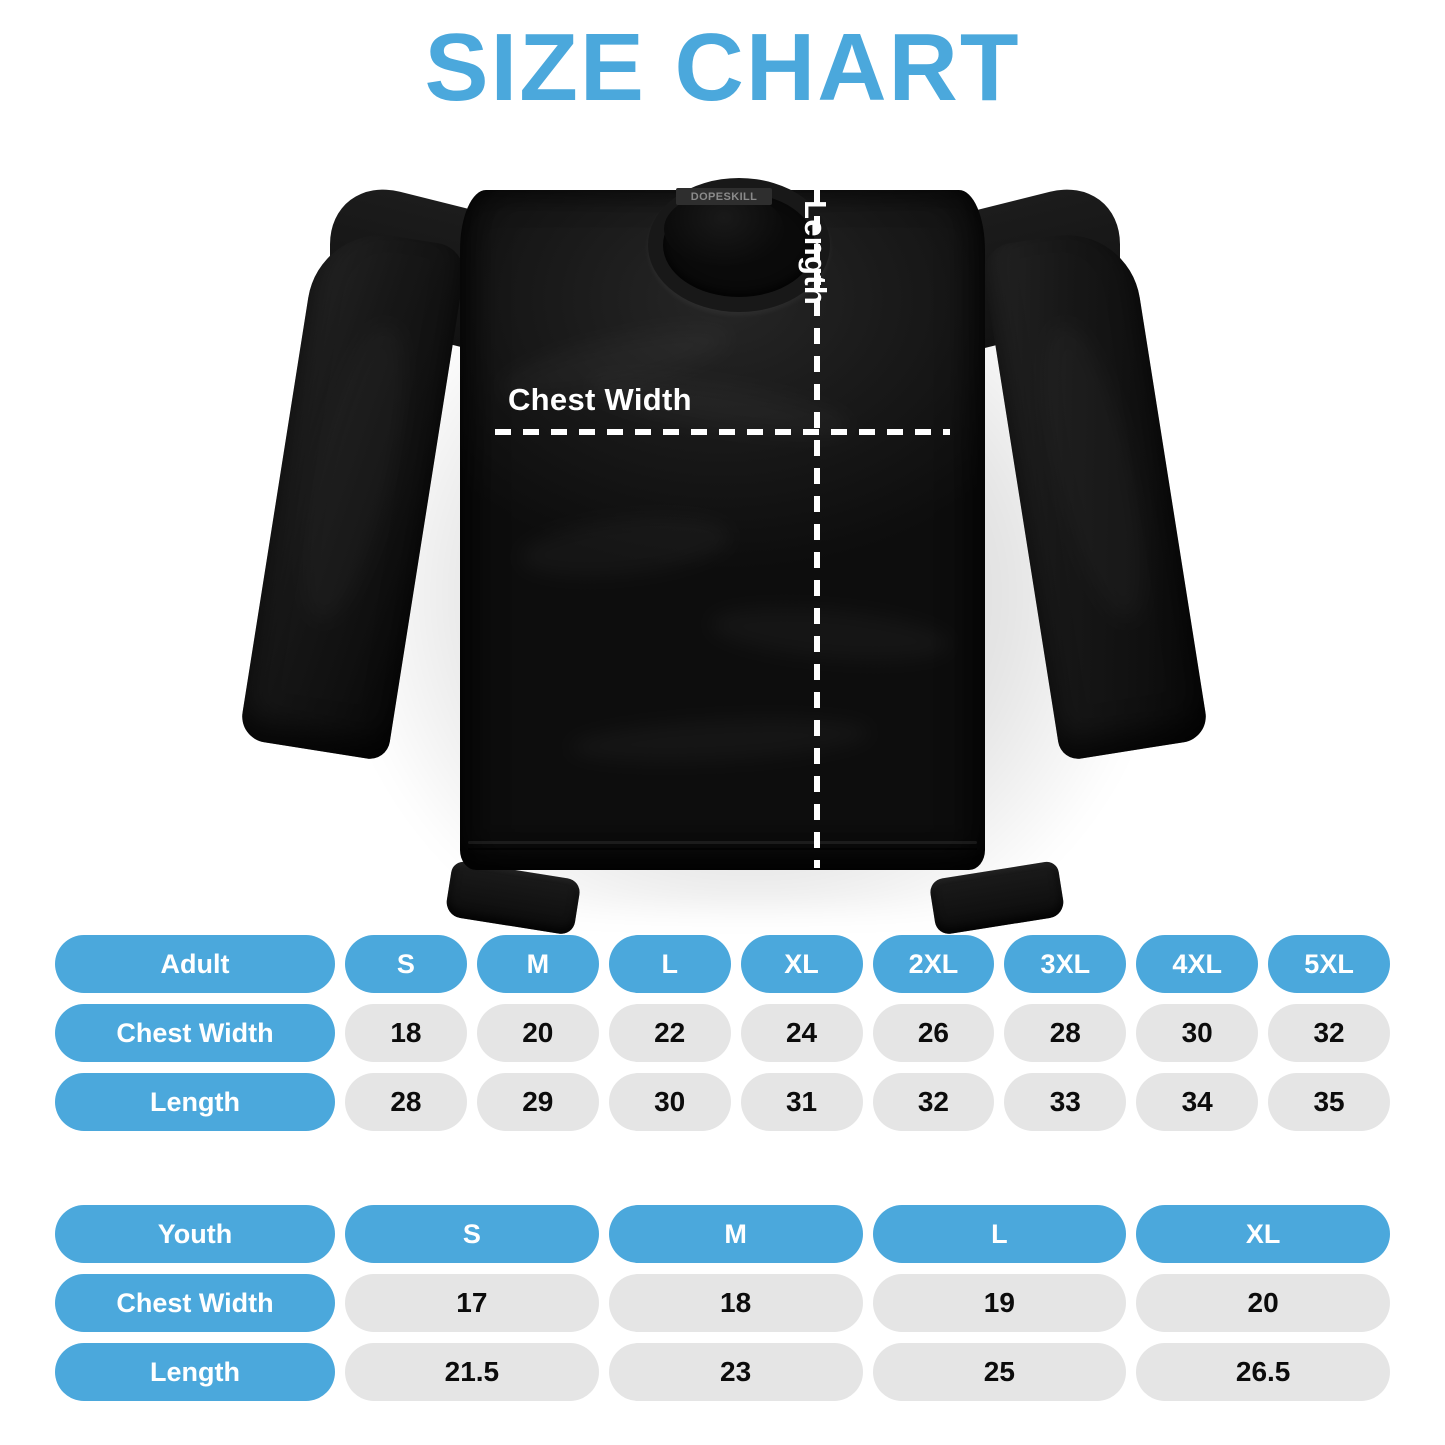  I want to click on neck-label-text: DOPESKILL, so click(724, 196).